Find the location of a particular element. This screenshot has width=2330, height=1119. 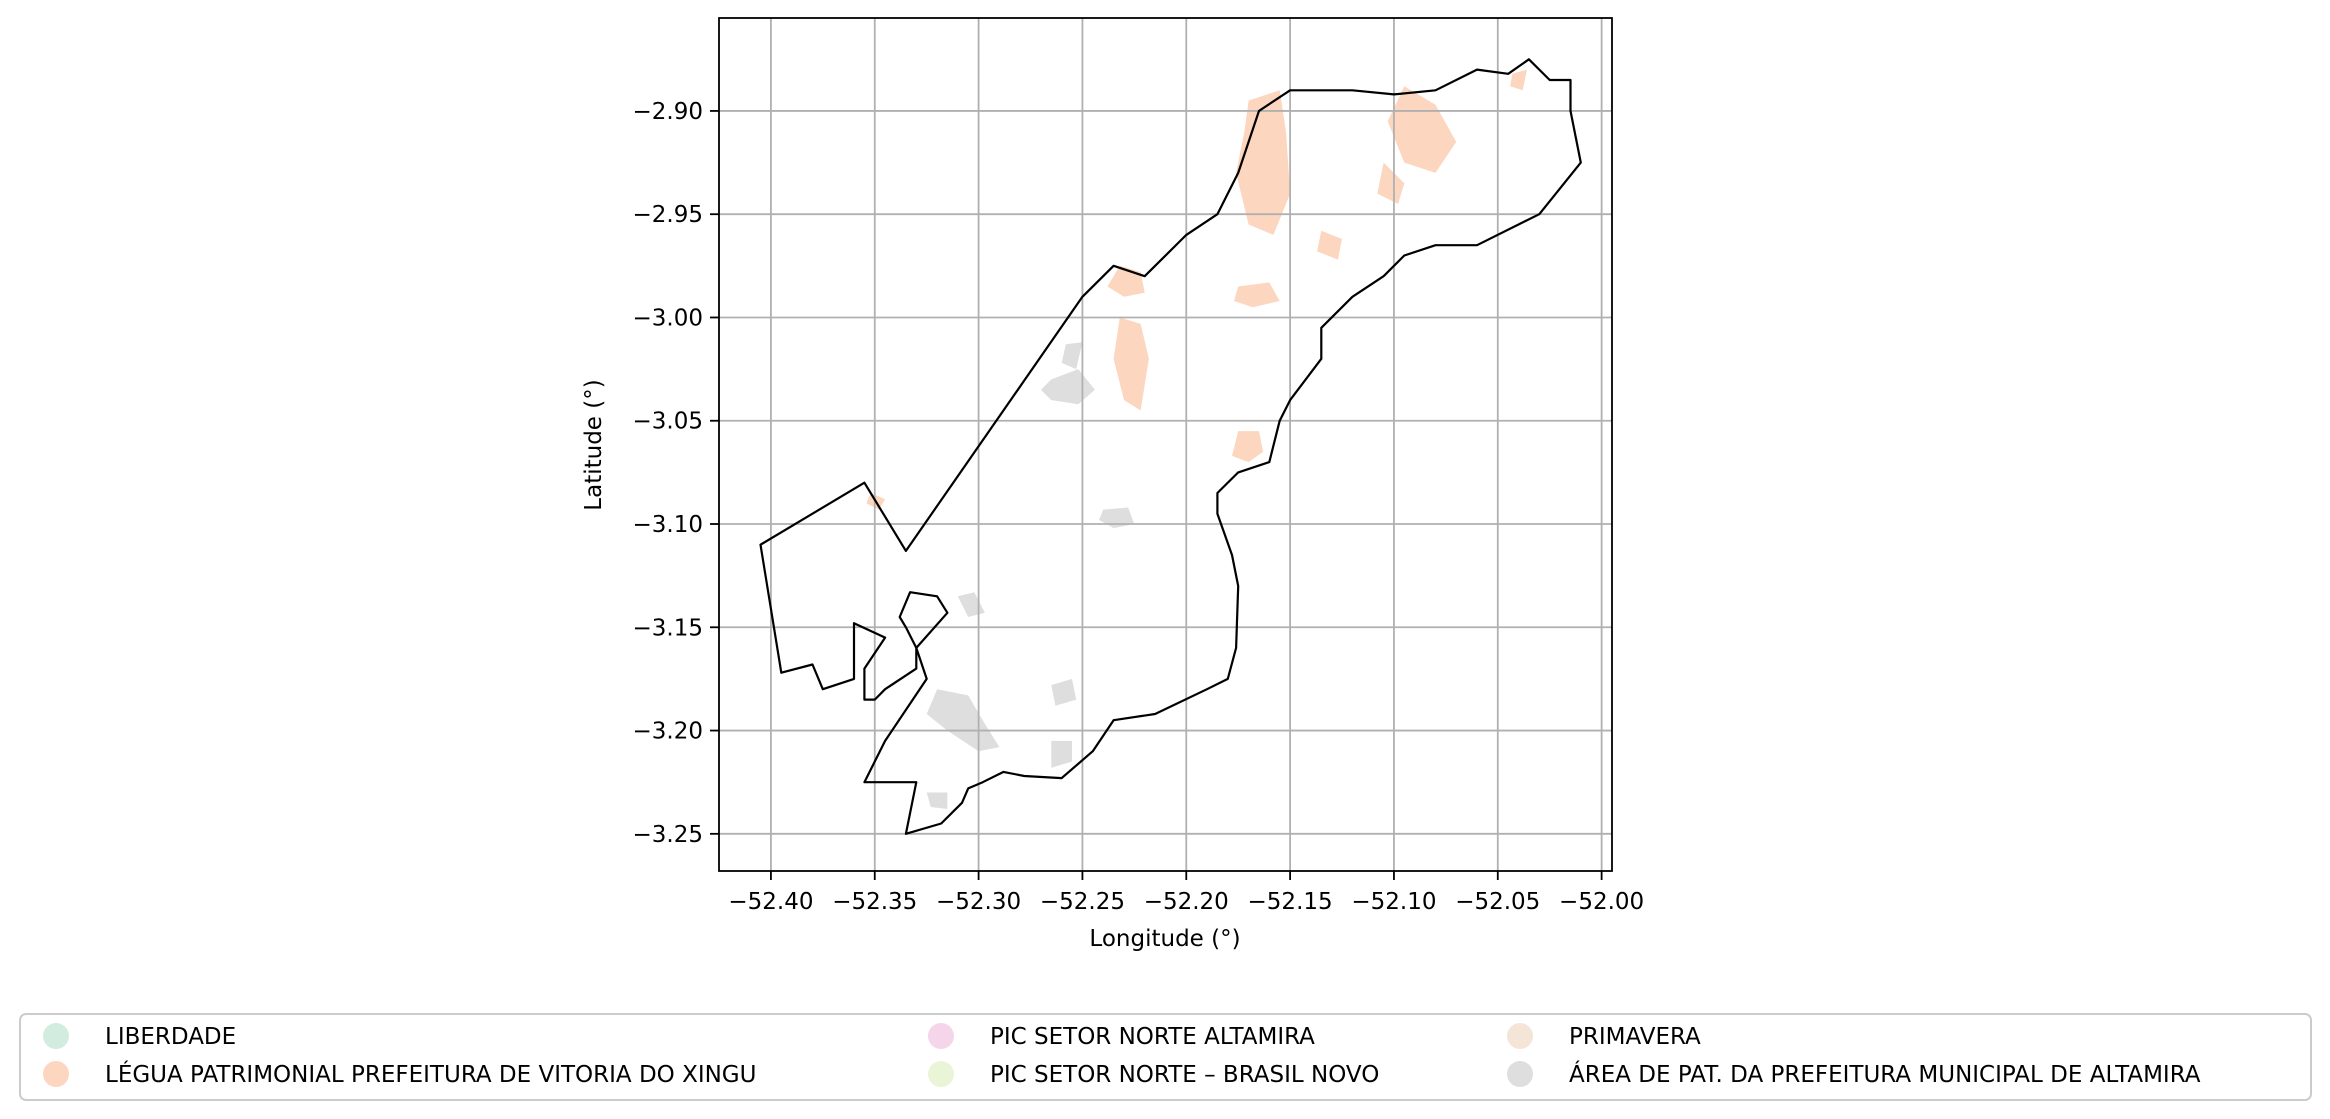

y-tick-label-7: −3.25 is located at coordinates (668, 835).